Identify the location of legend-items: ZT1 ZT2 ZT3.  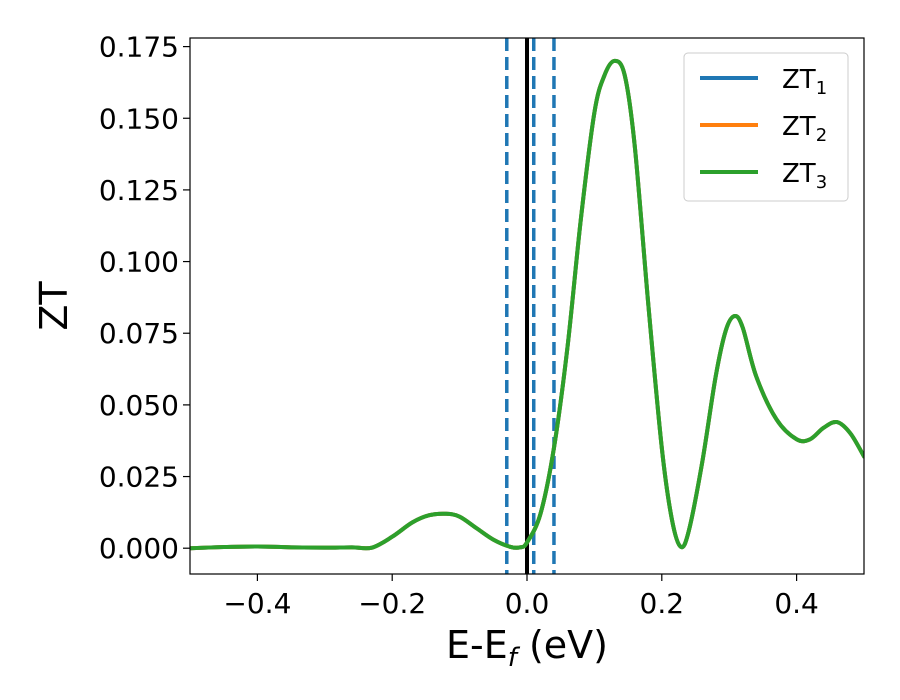
(763, 129).